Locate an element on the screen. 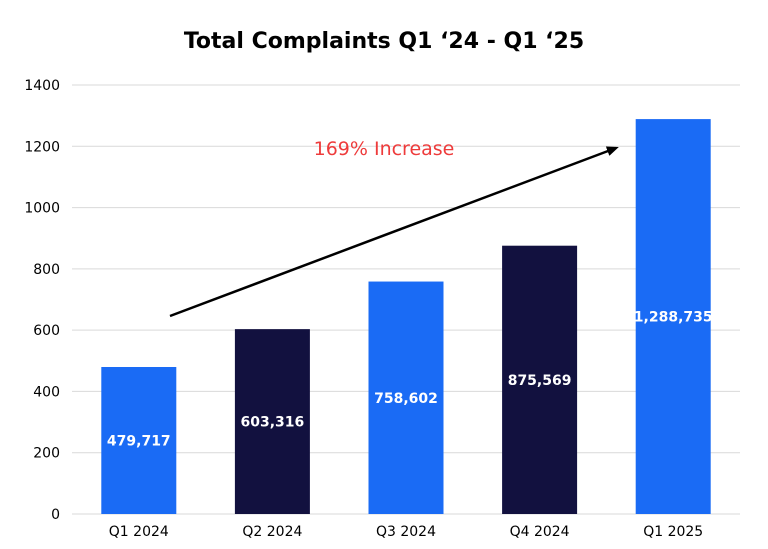 This screenshot has height=549, width=768. y-tick-label: 600 is located at coordinates (46, 331).